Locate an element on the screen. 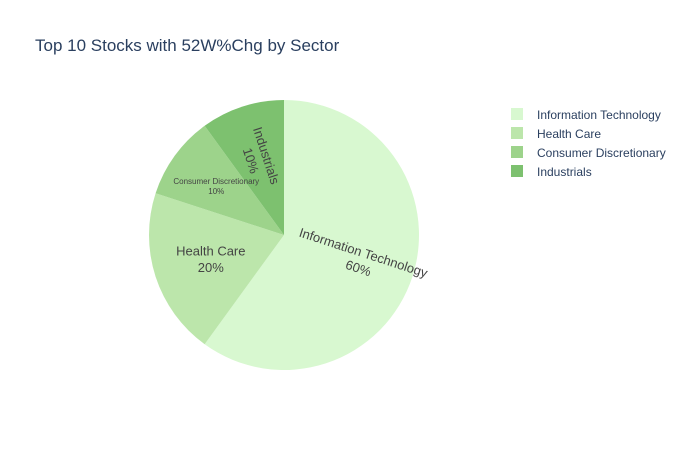  legend-label: Health Care is located at coordinates (569, 134).